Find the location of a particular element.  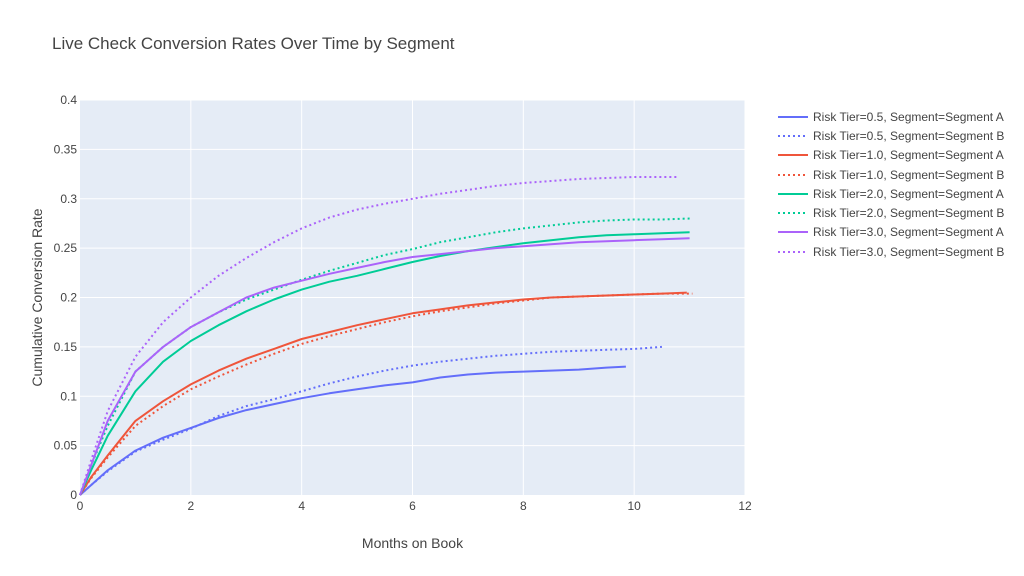

legend-label: Risk Tier=0.5, Segment=Segment A is located at coordinates (908, 116).